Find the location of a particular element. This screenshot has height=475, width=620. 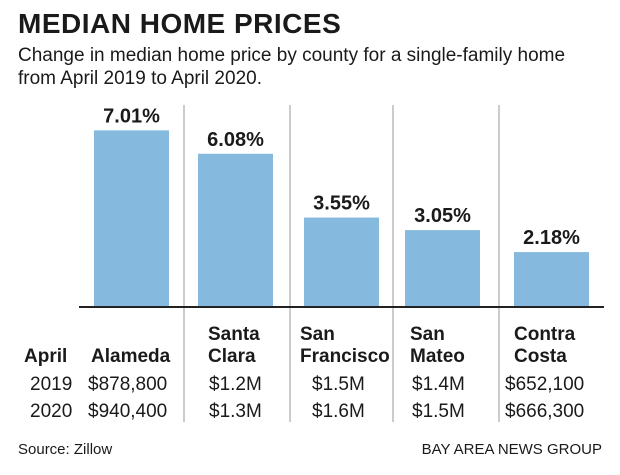

row-year-2020: 2020 is located at coordinates (51, 411).